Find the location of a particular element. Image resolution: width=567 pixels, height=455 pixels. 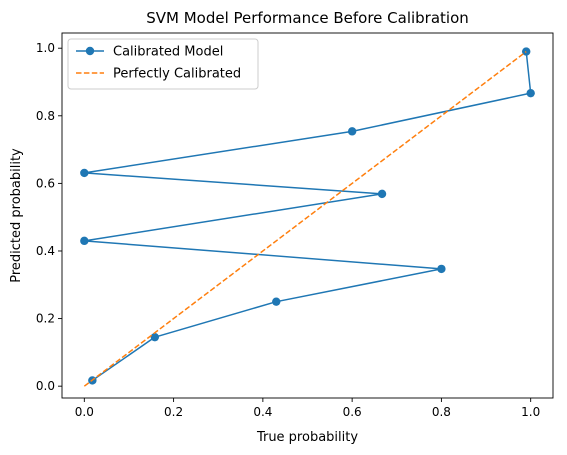

legend-entry-label: Perfectly Calibrated is located at coordinates (177, 74).